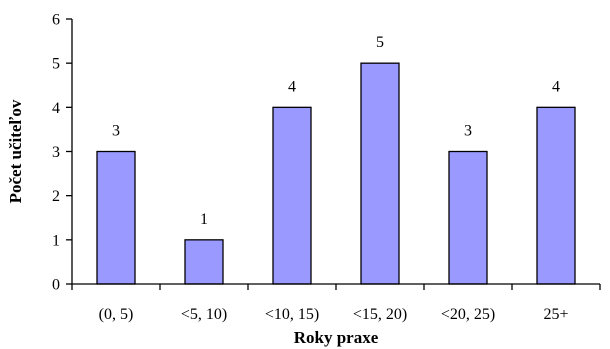 This screenshot has width=610, height=349. What do you see at coordinates (56, 285) in the screenshot?
I see `y-tick-label: 0` at bounding box center [56, 285].